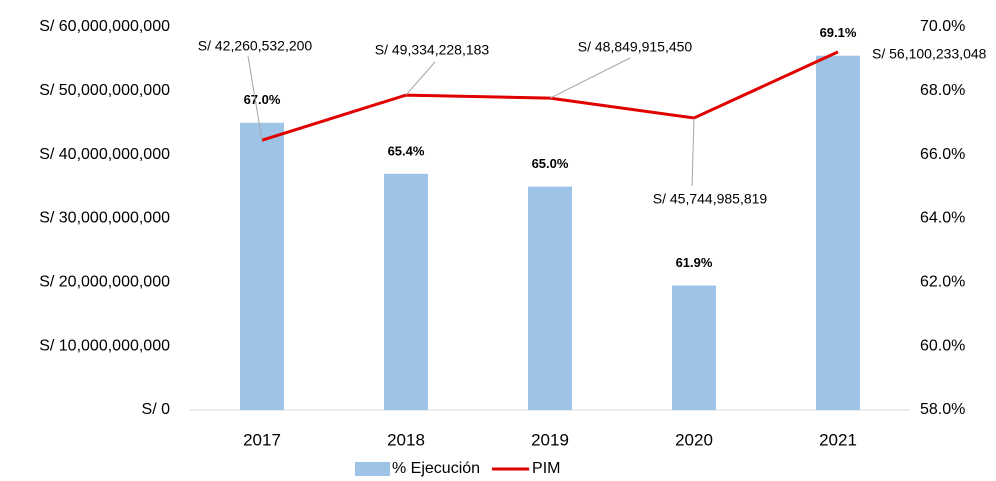  Describe the element at coordinates (406, 439) in the screenshot. I see `x-tick-label: 2018` at that location.